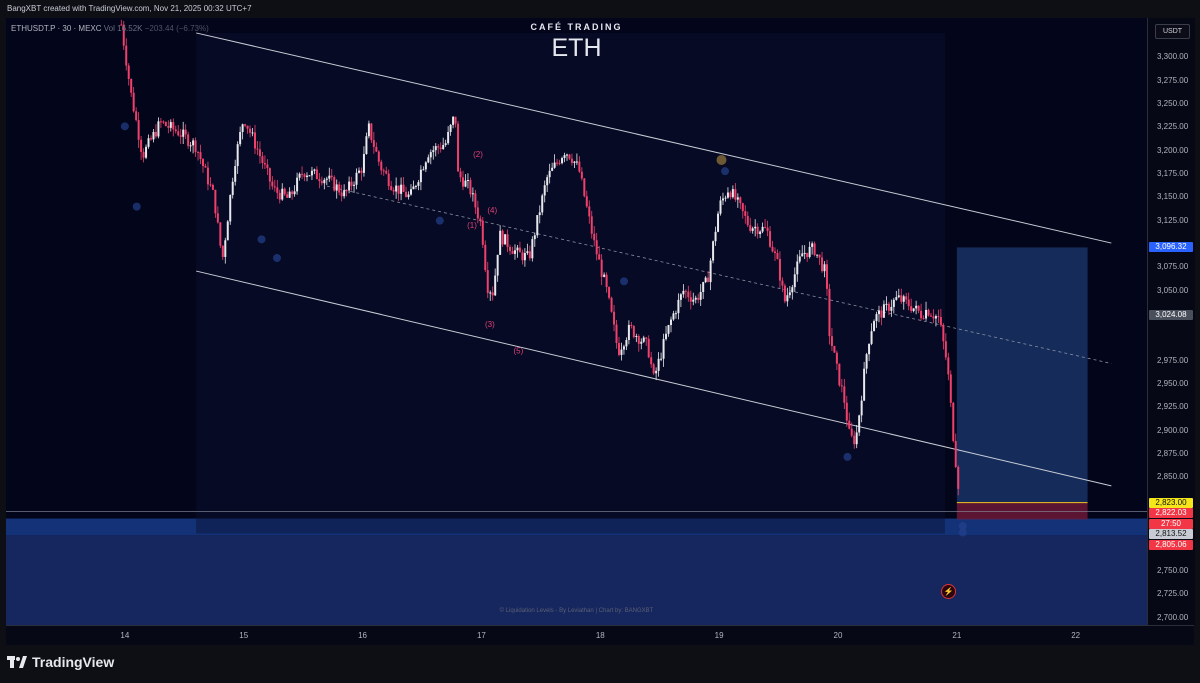 The width and height of the screenshot is (1200, 683). What do you see at coordinates (1172, 31) in the screenshot?
I see `currency-unit-button: USDT` at bounding box center [1172, 31].